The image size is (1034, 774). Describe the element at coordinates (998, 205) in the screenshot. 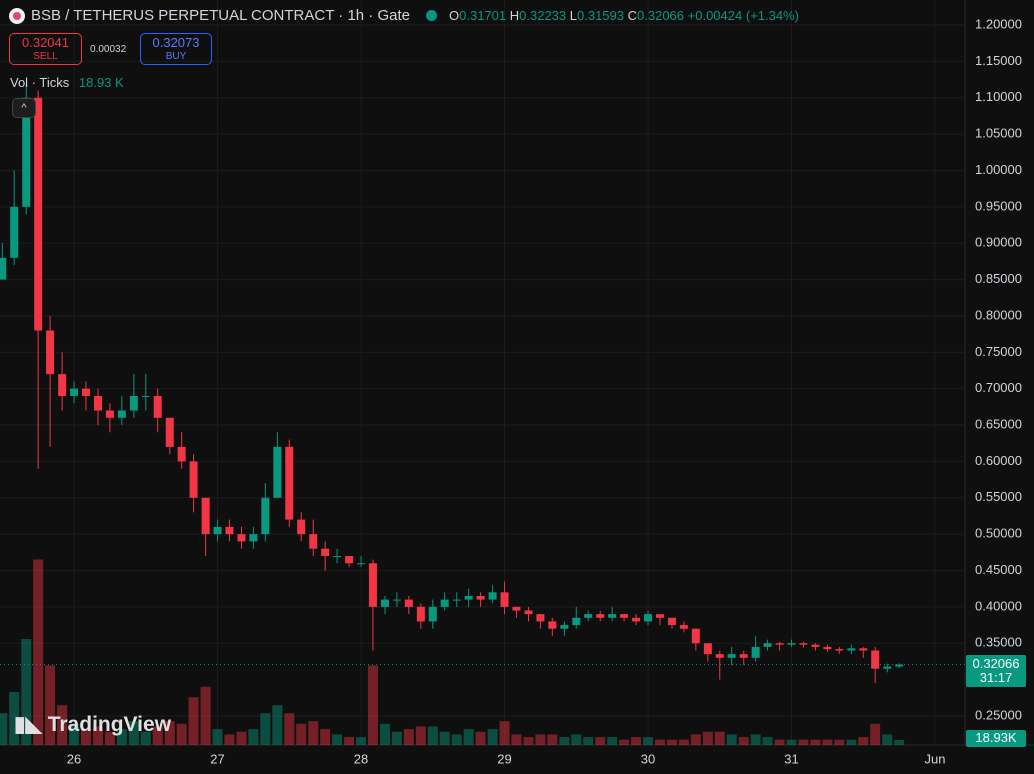

I see `y-tick-label: 0.95000` at that location.